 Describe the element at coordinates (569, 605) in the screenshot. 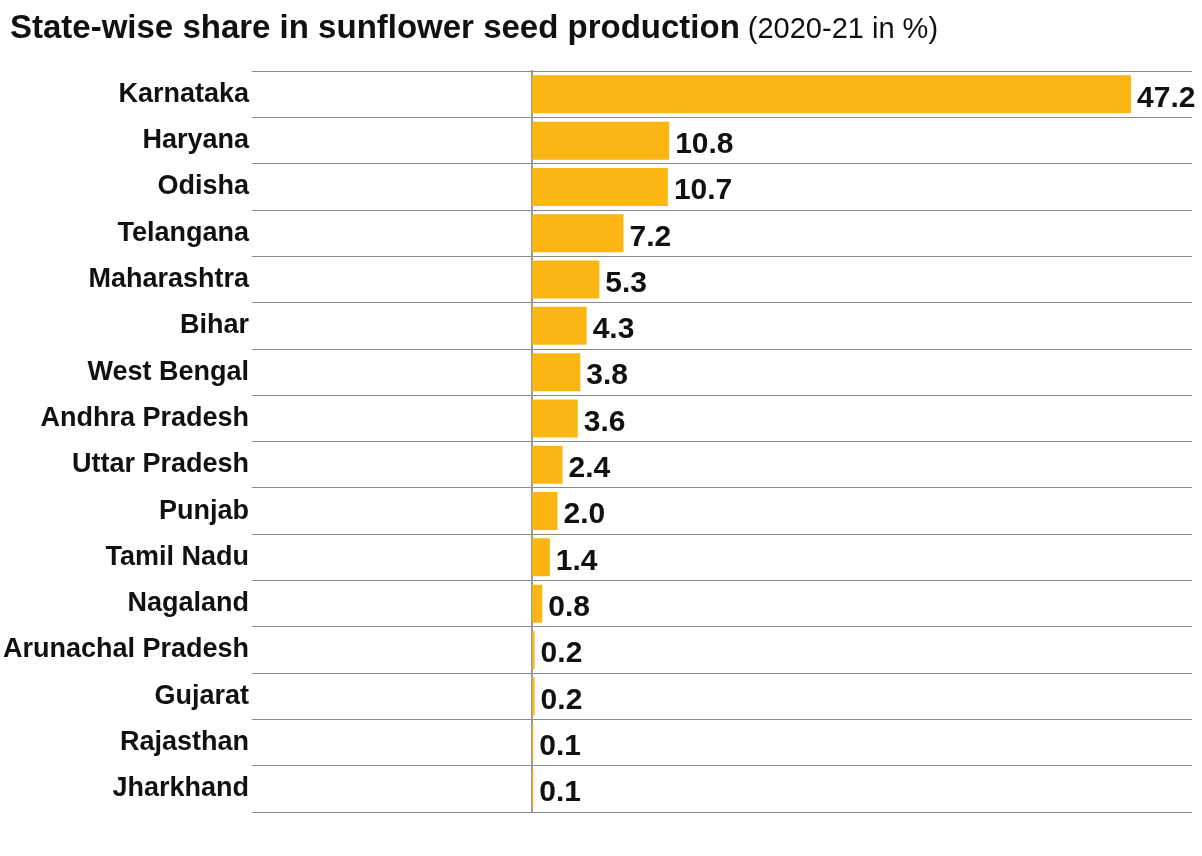

I see `data-label: 0.8` at that location.